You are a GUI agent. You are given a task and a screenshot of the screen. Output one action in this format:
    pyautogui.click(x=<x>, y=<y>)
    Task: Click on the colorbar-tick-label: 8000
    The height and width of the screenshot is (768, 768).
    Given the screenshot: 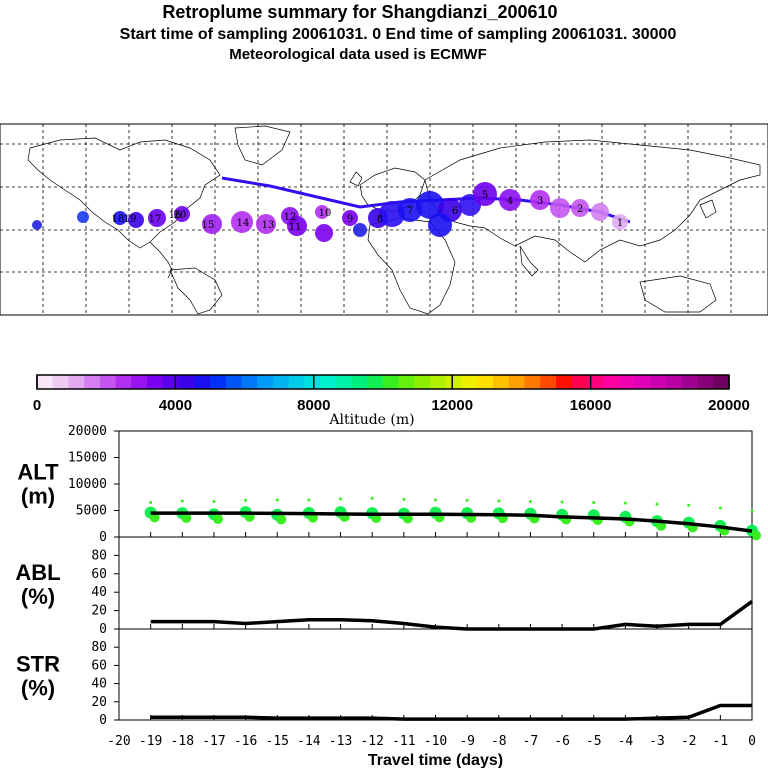 What is the action you would take?
    pyautogui.click(x=313, y=405)
    